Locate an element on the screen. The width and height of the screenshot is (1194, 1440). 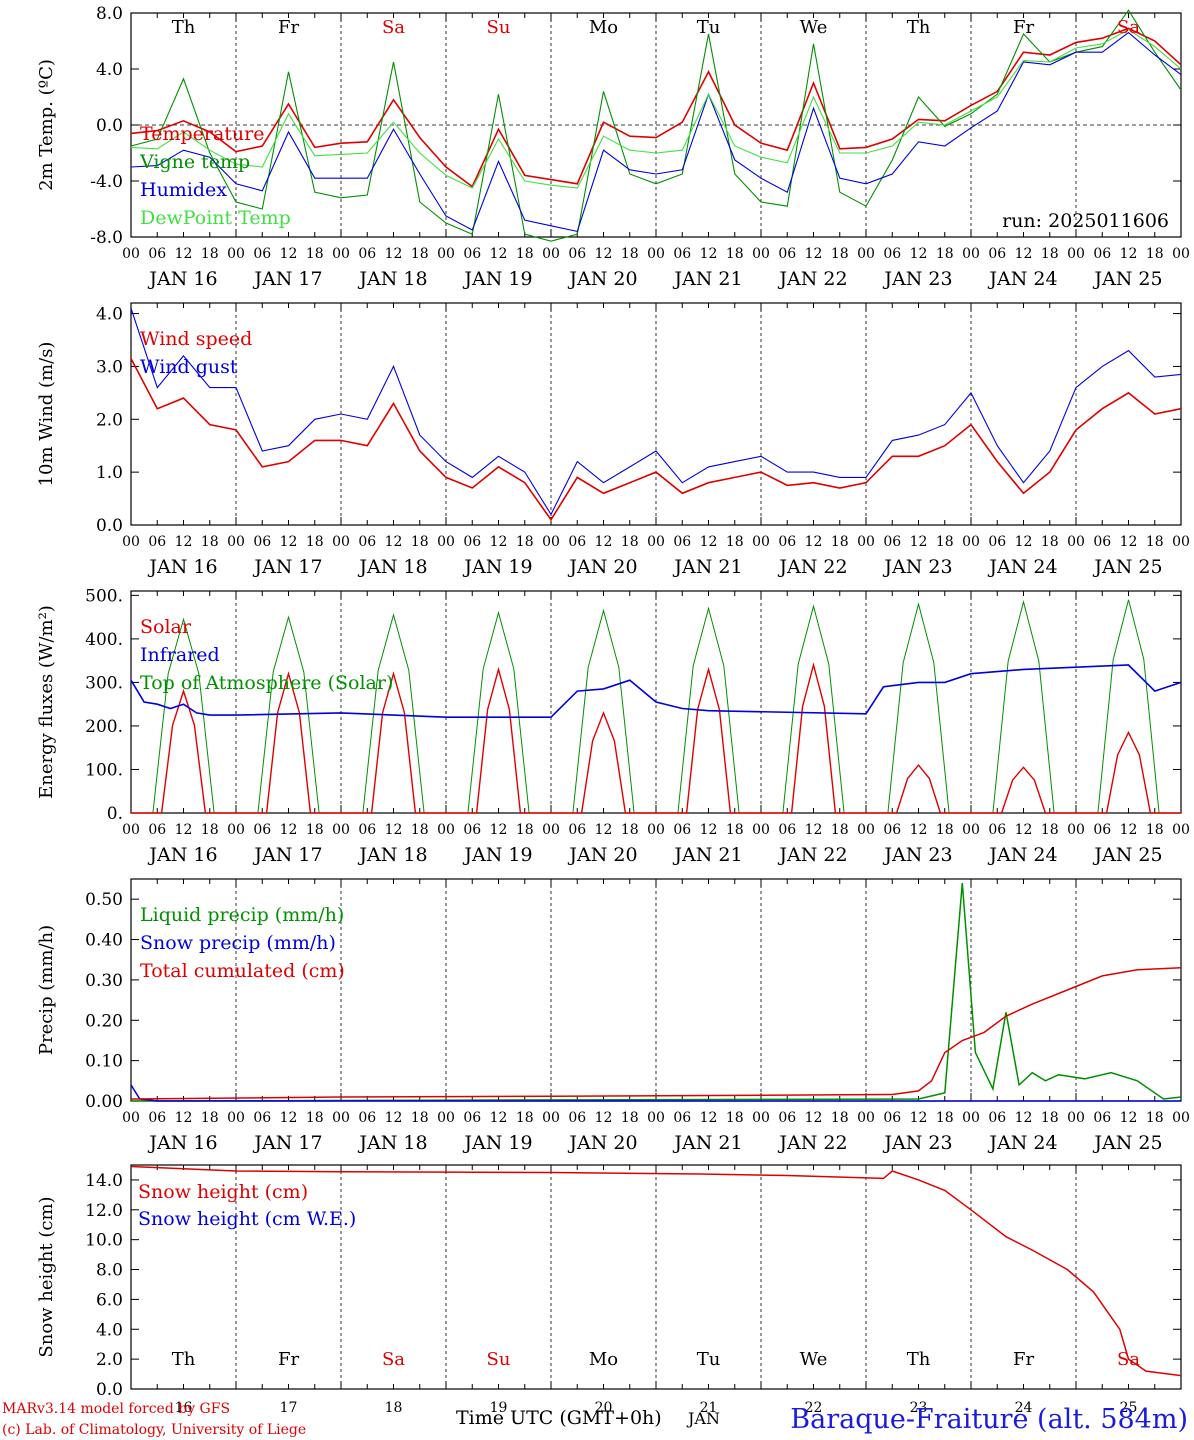
model-credit: MARv3.14 model forced by GFS is located at coordinates (116, 1409).